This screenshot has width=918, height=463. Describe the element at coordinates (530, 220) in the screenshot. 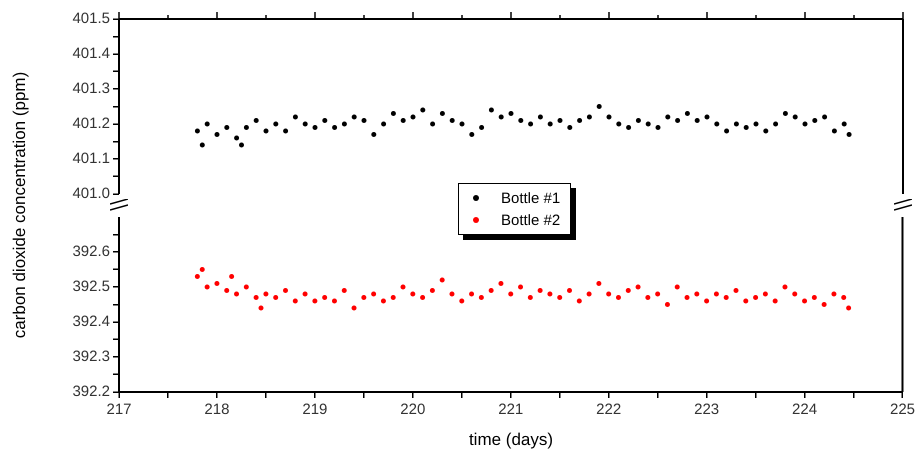

I see `legend-label: Bottle #2` at that location.